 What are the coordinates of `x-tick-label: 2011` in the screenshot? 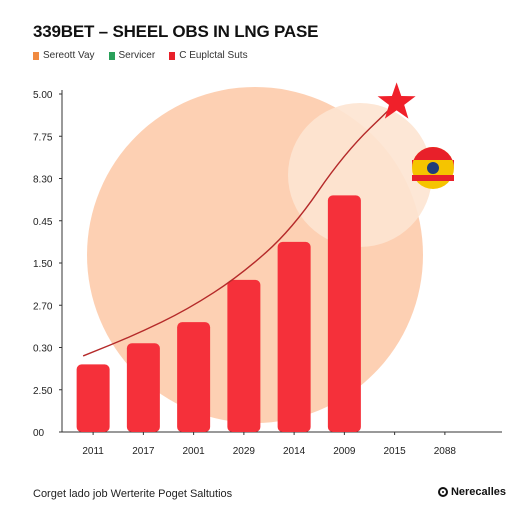 It's located at (93, 451).